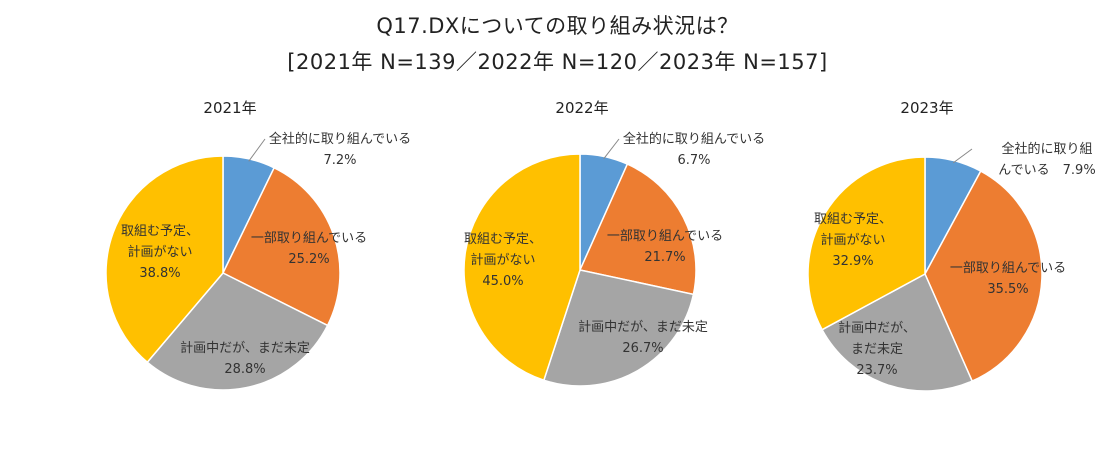 The image size is (1115, 462). What do you see at coordinates (694, 149) in the screenshot?
I see `data-label-full: 全社的に取り組んでいる 6.7%` at bounding box center [694, 149].